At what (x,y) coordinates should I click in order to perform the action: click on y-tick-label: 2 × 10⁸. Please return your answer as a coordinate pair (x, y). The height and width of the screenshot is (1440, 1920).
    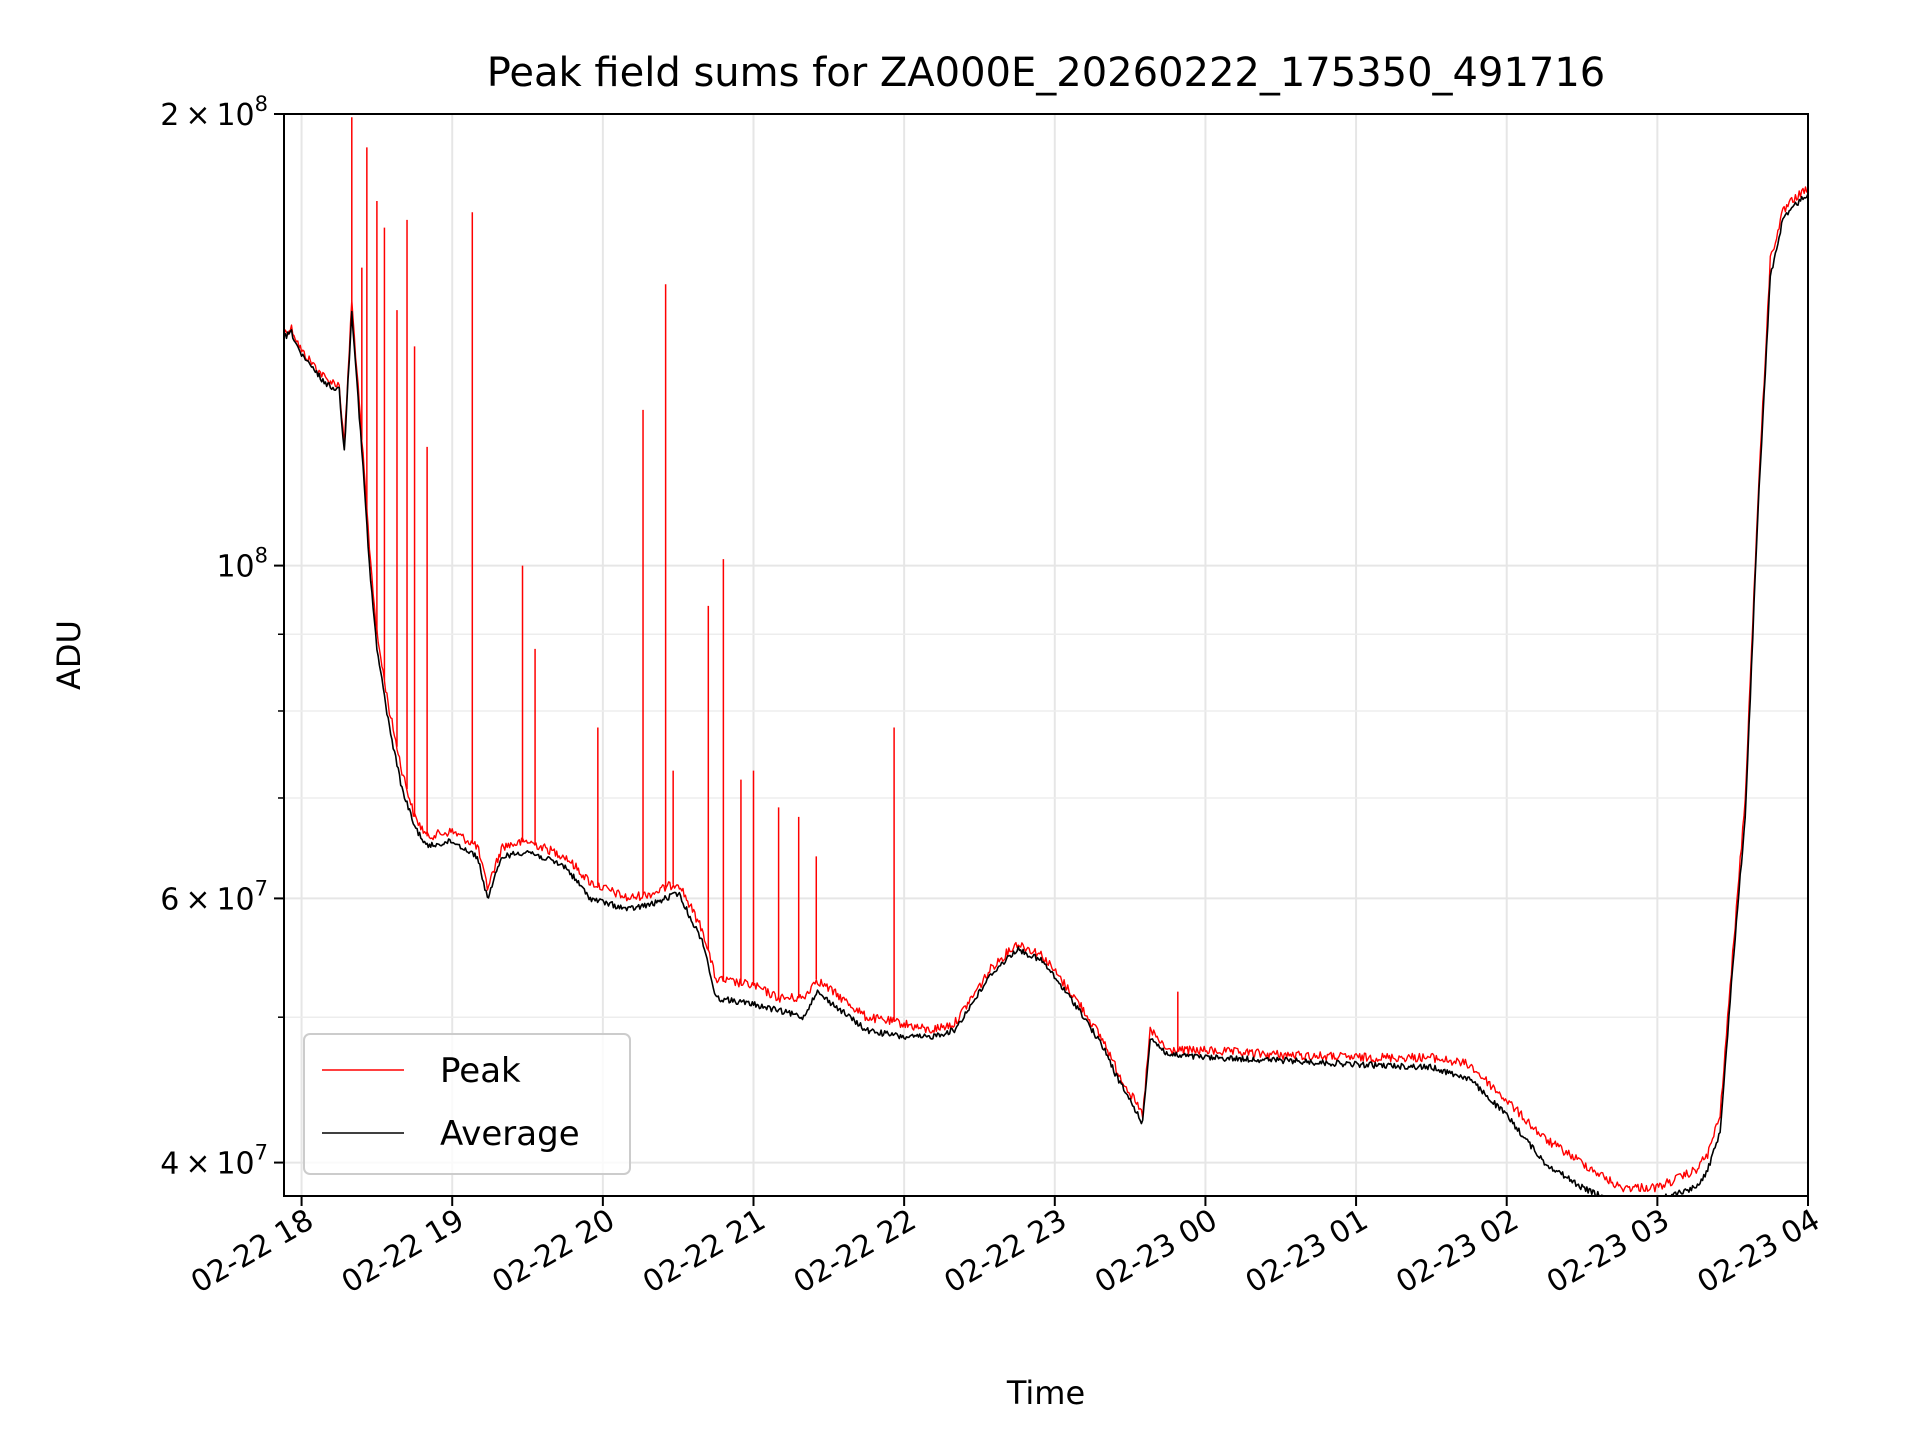
    Looking at the image, I should click on (214, 112).